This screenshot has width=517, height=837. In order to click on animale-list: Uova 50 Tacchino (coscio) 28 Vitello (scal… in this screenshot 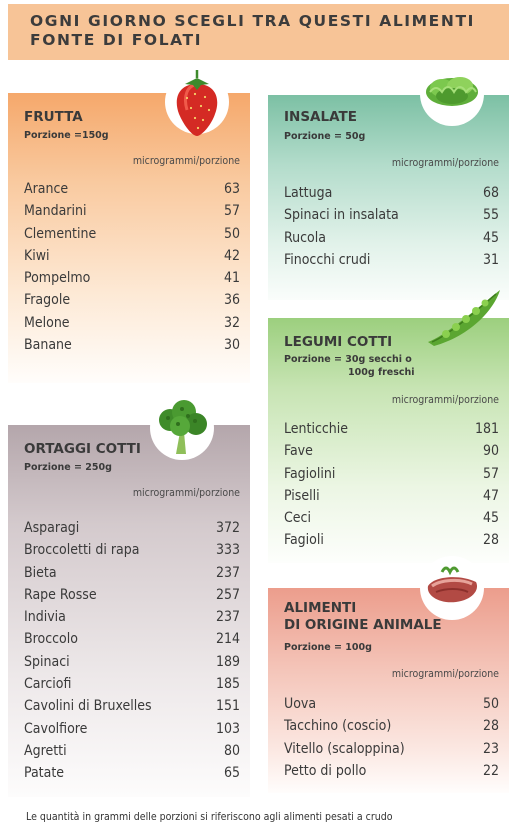, I will do `click(391, 738)`.